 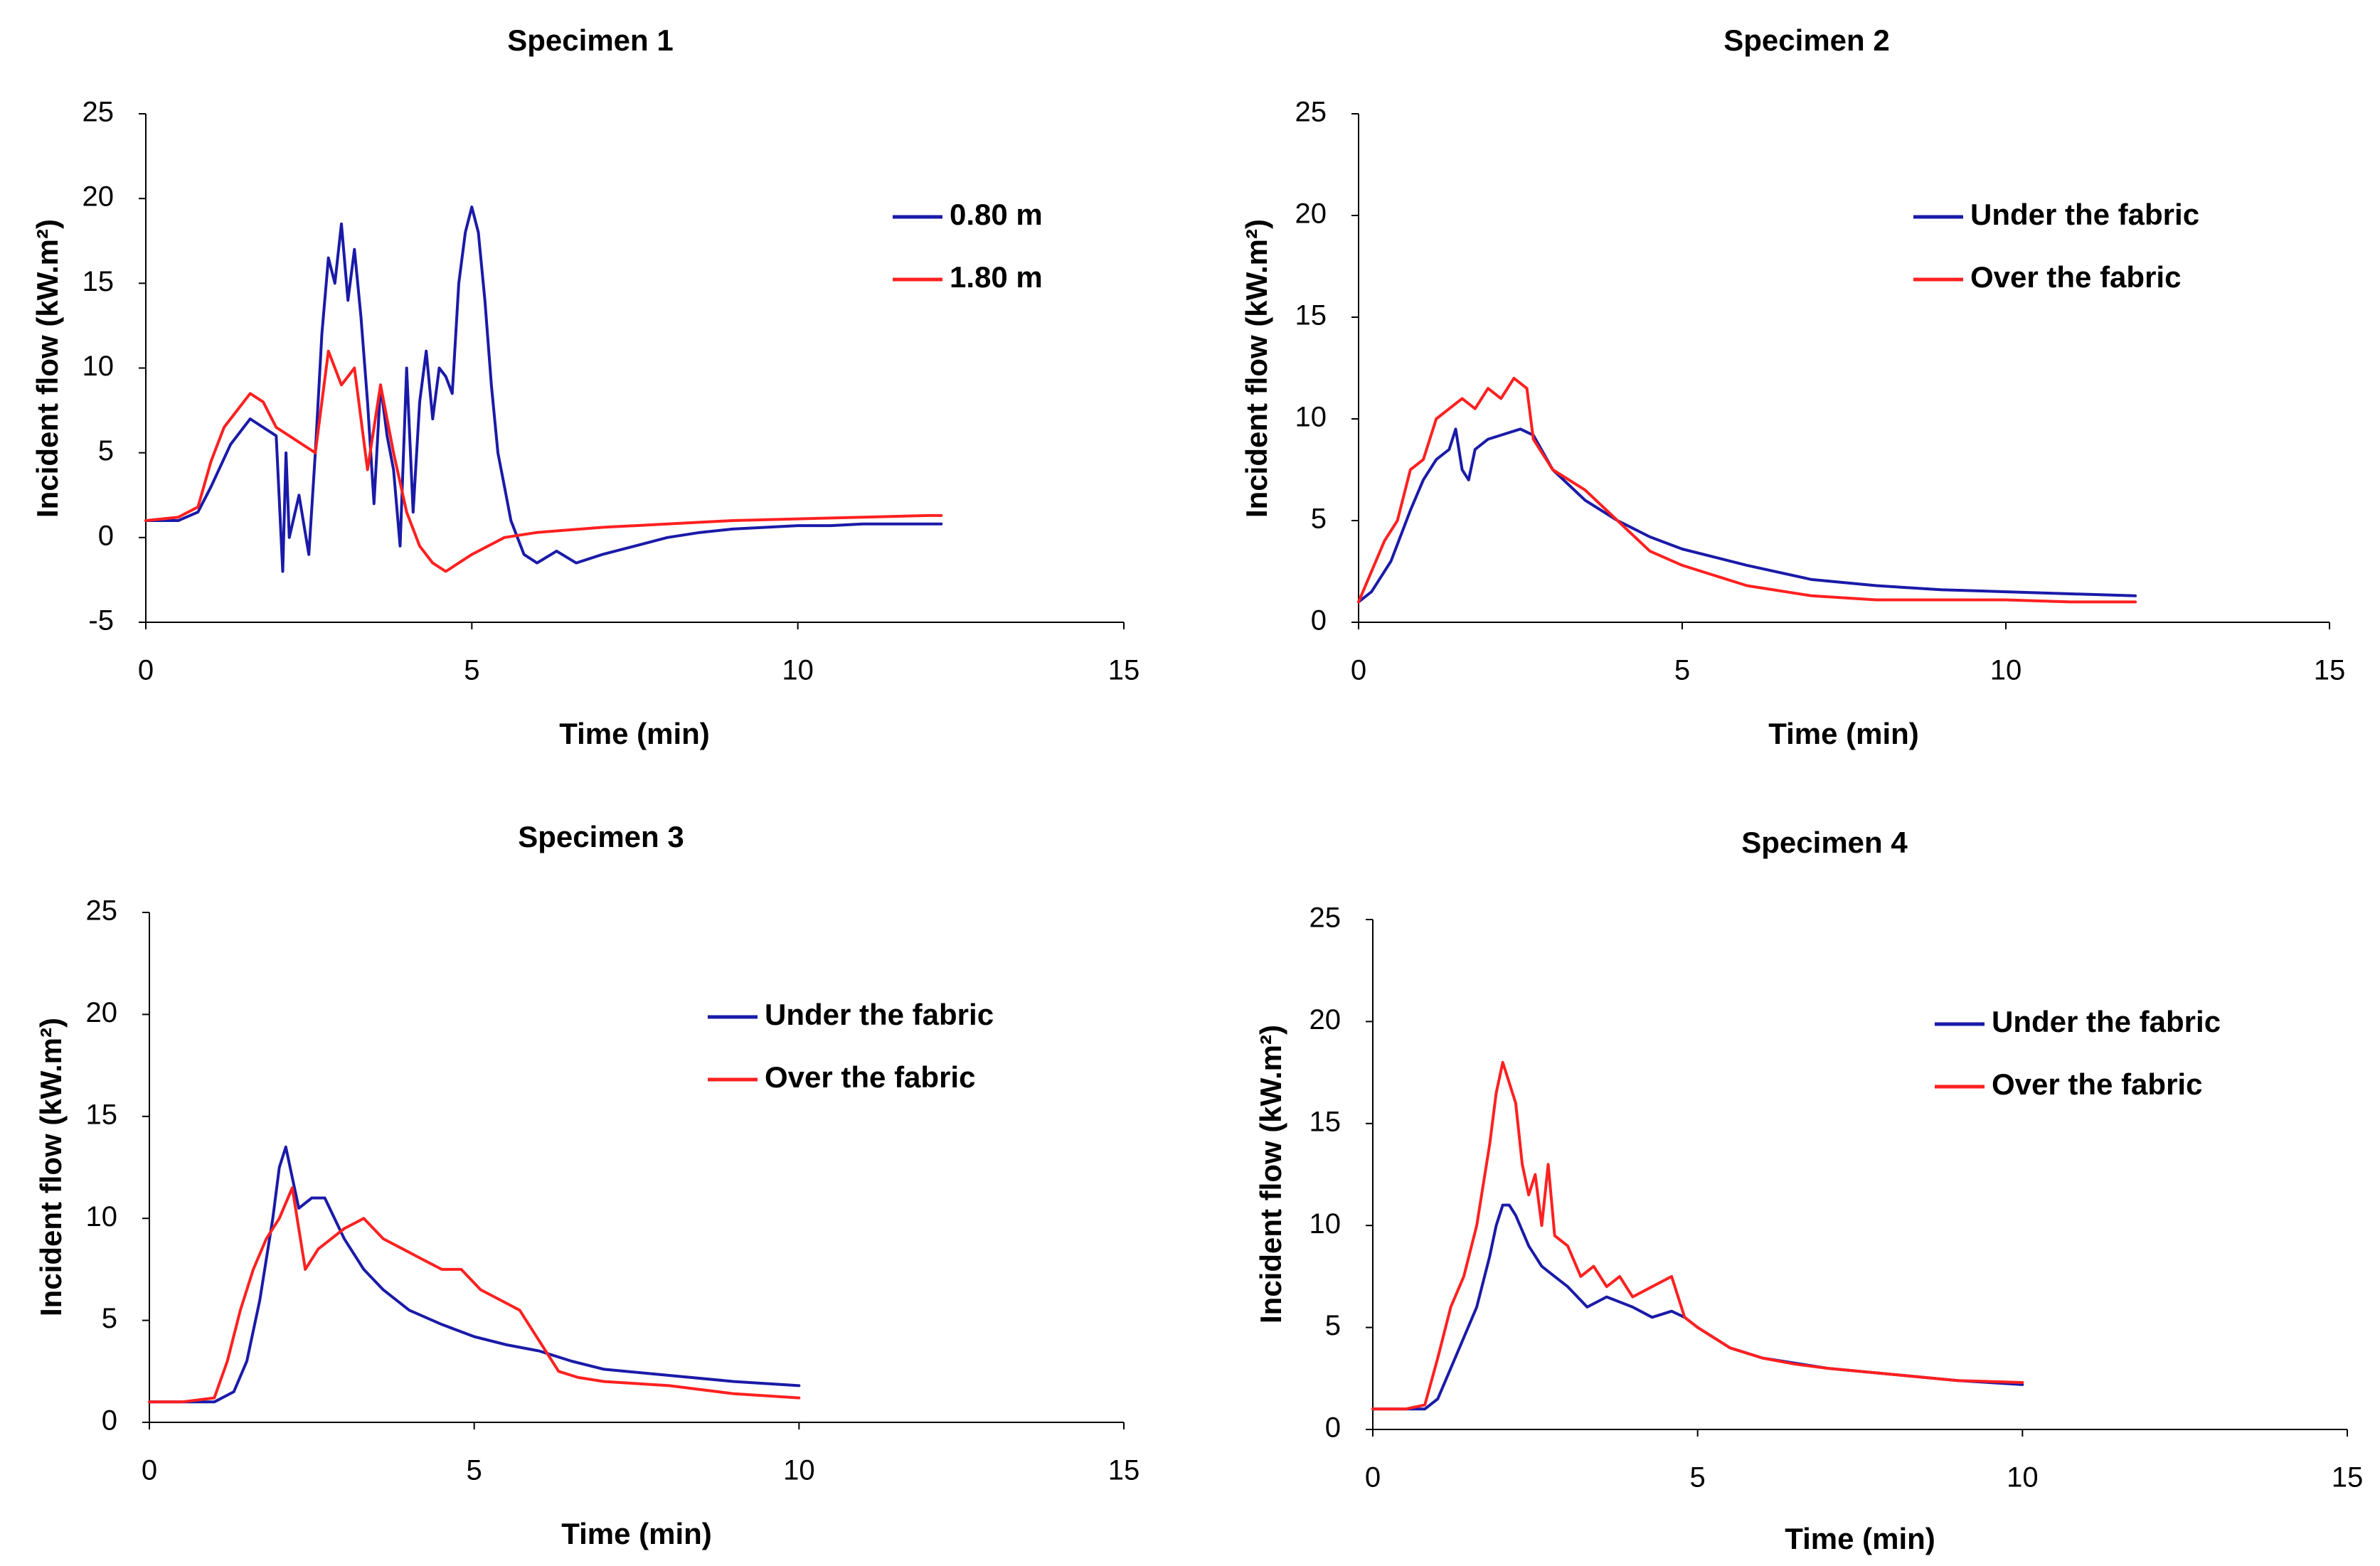 I want to click on legend-label: 1.80 m, so click(x=996, y=277).